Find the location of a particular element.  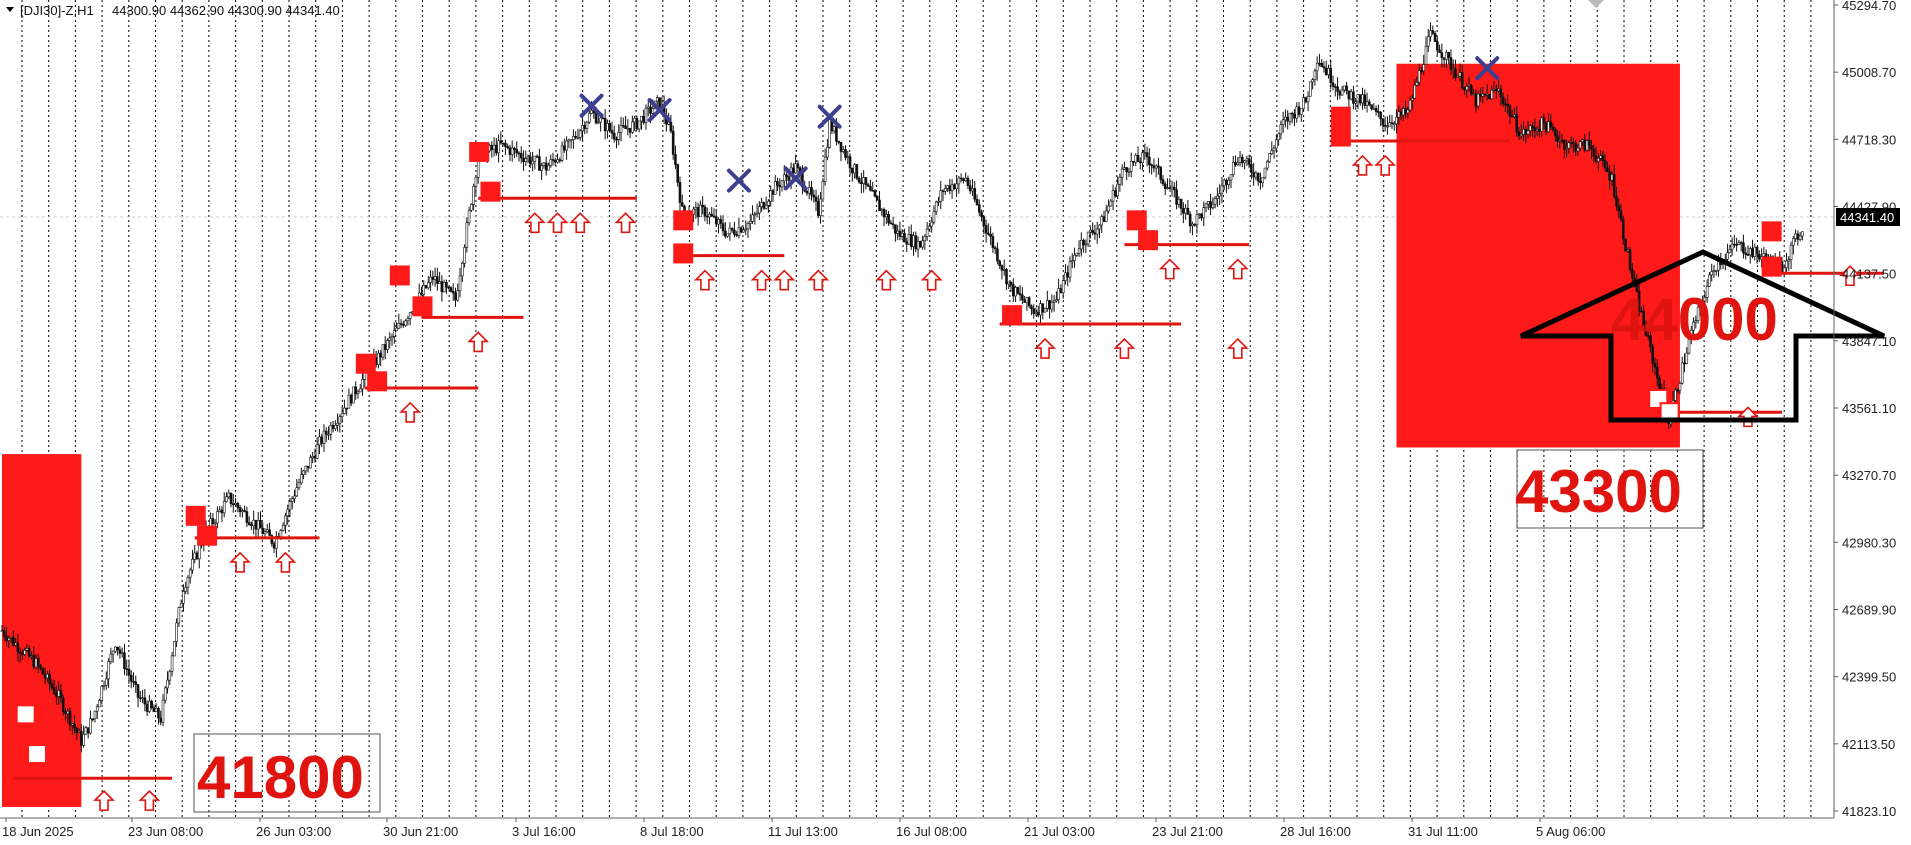

scroll-marker-icon is located at coordinates (1596, 4).